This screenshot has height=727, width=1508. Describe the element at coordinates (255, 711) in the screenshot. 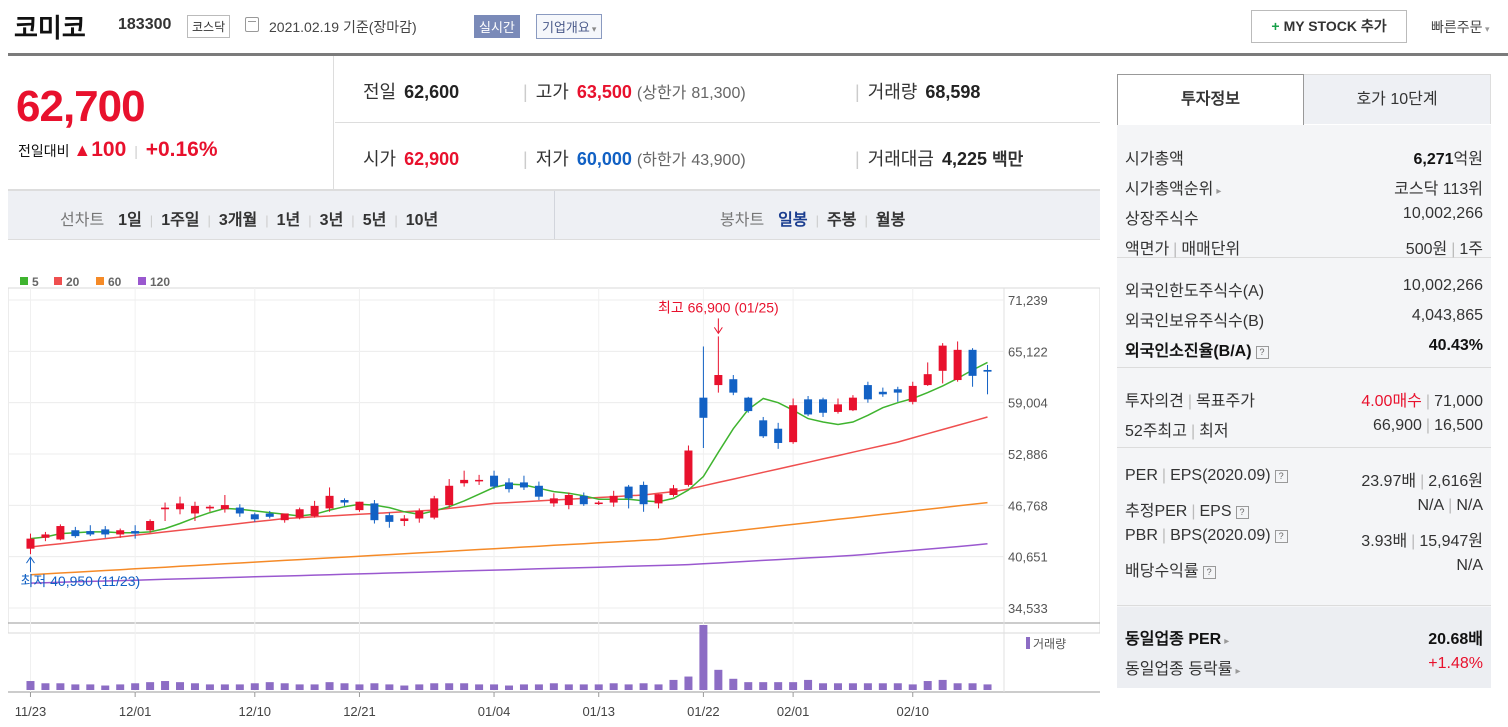

I see `x-tick-label: 12/10` at that location.